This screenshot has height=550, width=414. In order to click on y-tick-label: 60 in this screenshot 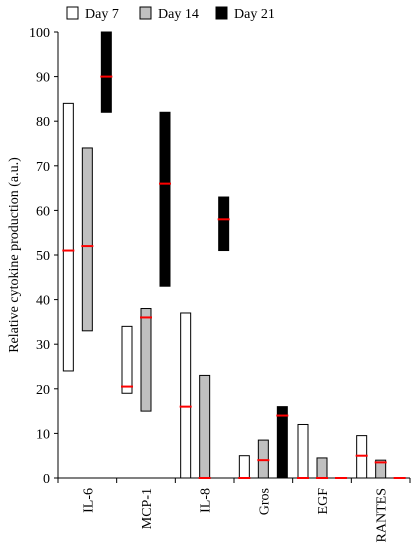, I will do `click(43, 211)`.